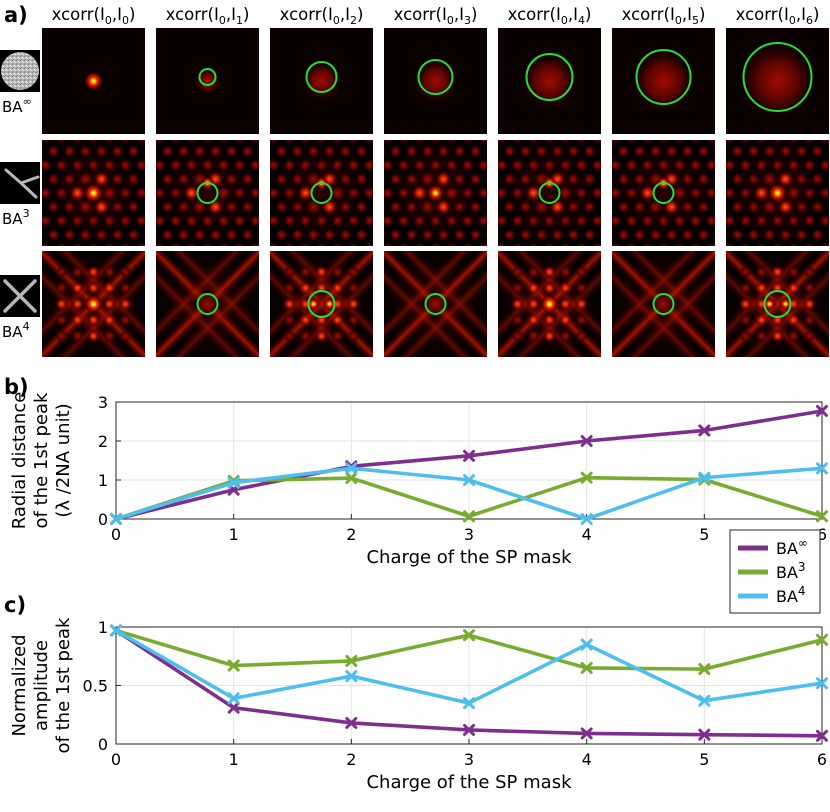 The width and height of the screenshot is (830, 812). What do you see at coordinates (322, 16) in the screenshot?
I see `column-header-2: xcorr(I0,I2)` at bounding box center [322, 16].